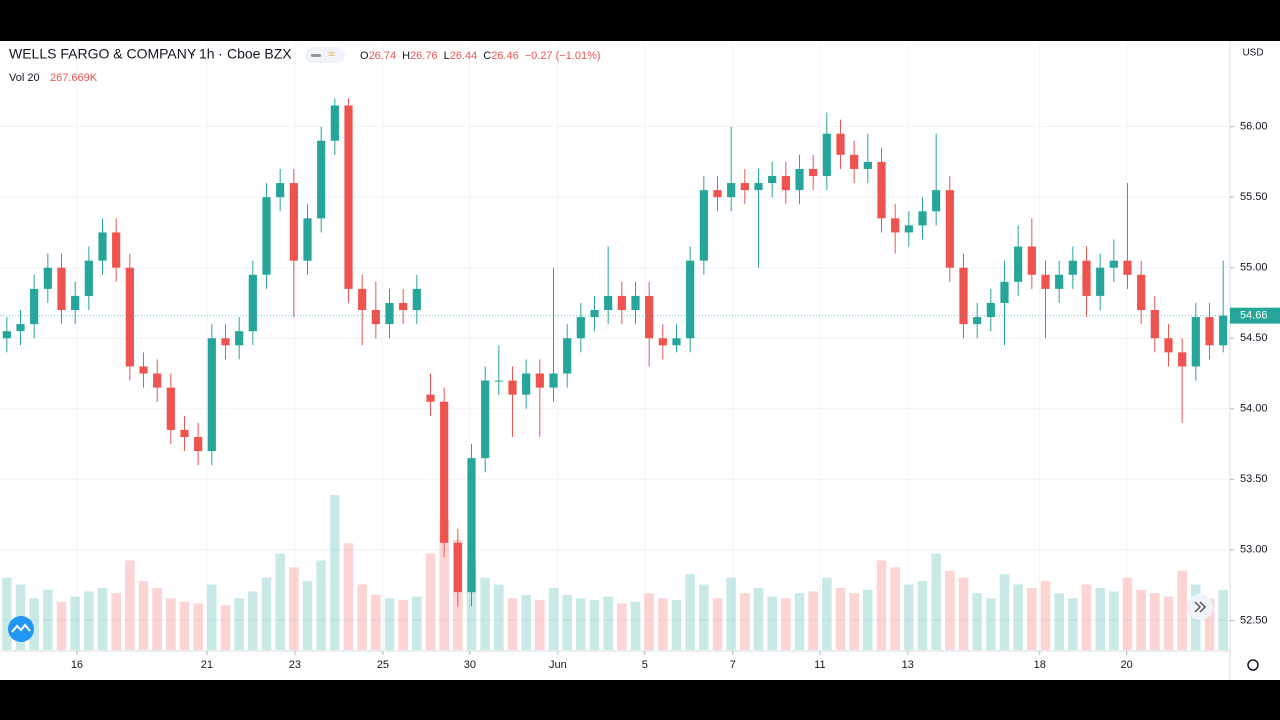 The image size is (1280, 720). Describe the element at coordinates (207, 54) in the screenshot. I see `interval: 1h` at that location.